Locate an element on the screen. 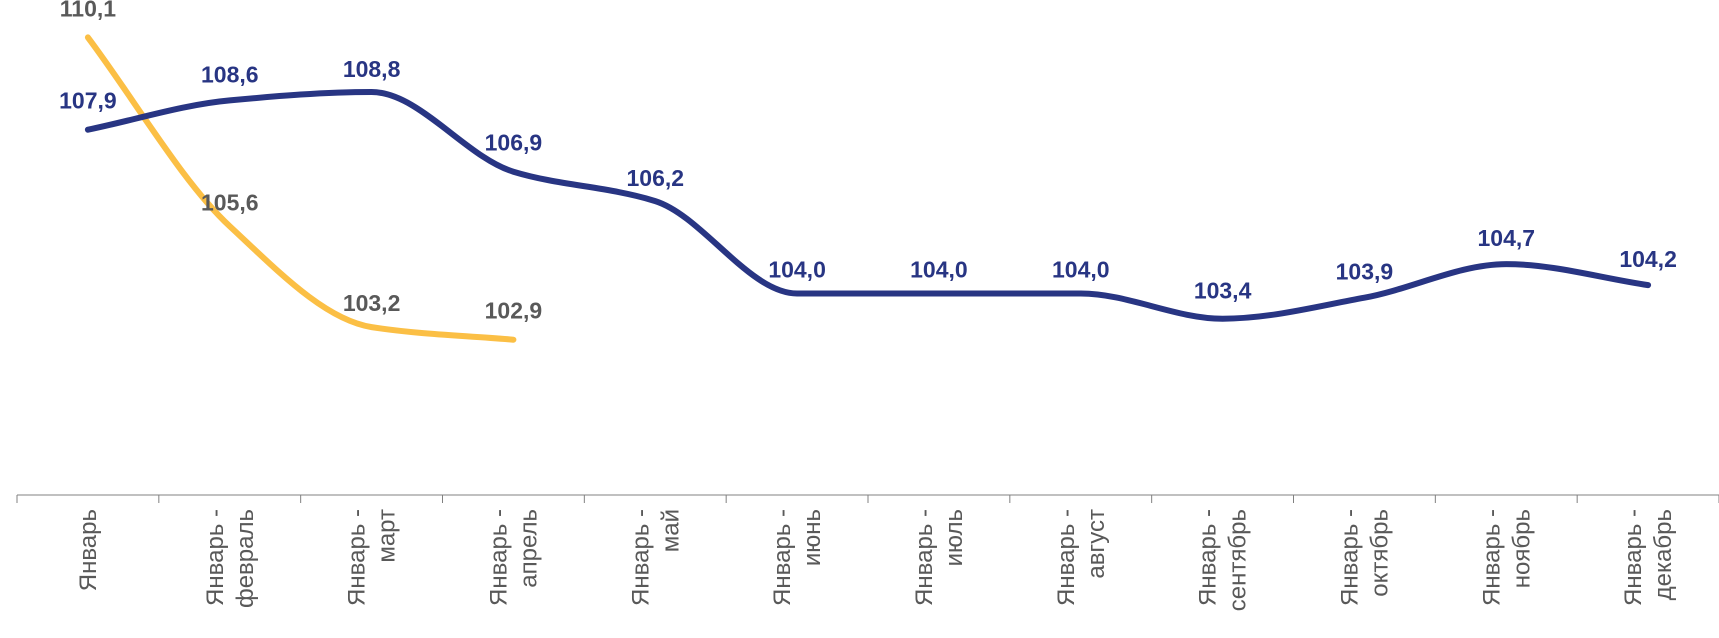 This screenshot has height=638, width=1719. x-tick-label: Январь - апрель is located at coordinates (513, 557).